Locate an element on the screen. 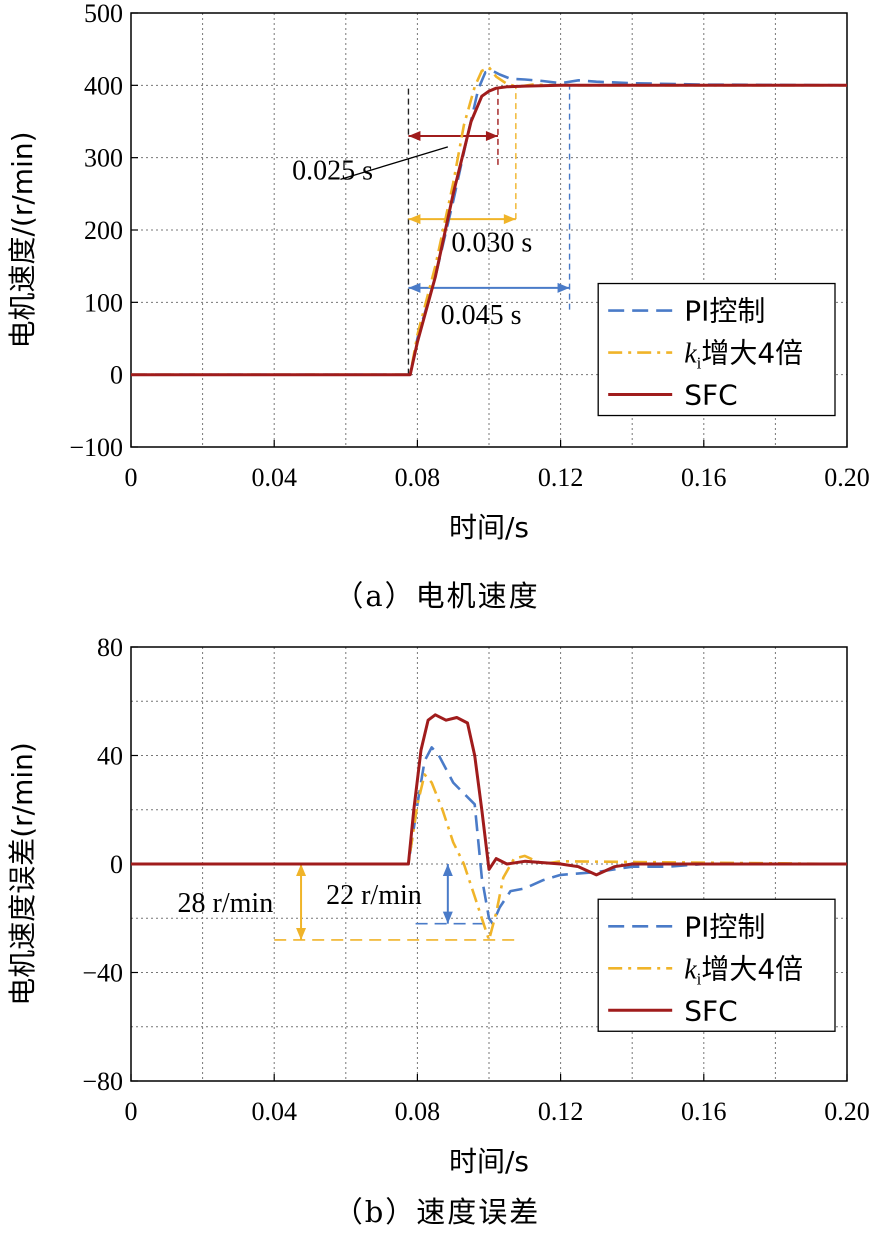 The height and width of the screenshot is (1236, 875). magnitude-label: 28 r/min is located at coordinates (226, 903).